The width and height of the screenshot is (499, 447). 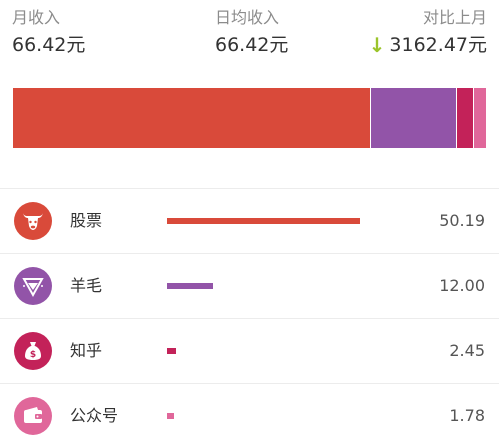 I want to click on daily-average-stat: 日均收入 66.42元, so click(x=251, y=33).